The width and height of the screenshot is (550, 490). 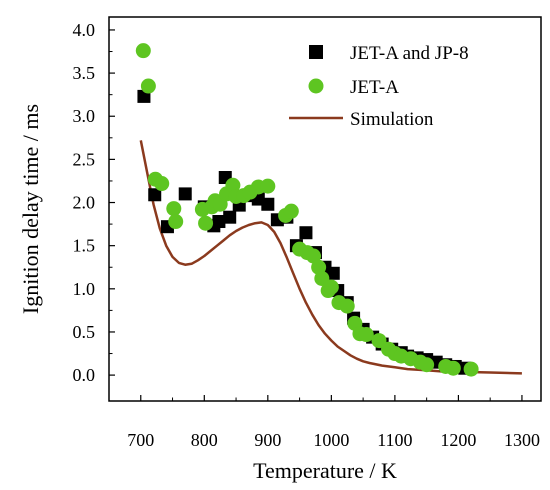 I want to click on x-tick-label: 800, so click(x=204, y=440).